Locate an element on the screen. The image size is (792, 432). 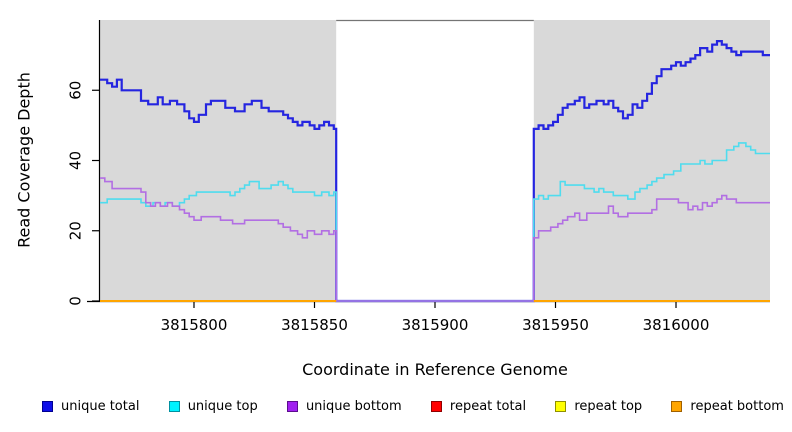
legend-label: unique top is located at coordinates (222, 406).